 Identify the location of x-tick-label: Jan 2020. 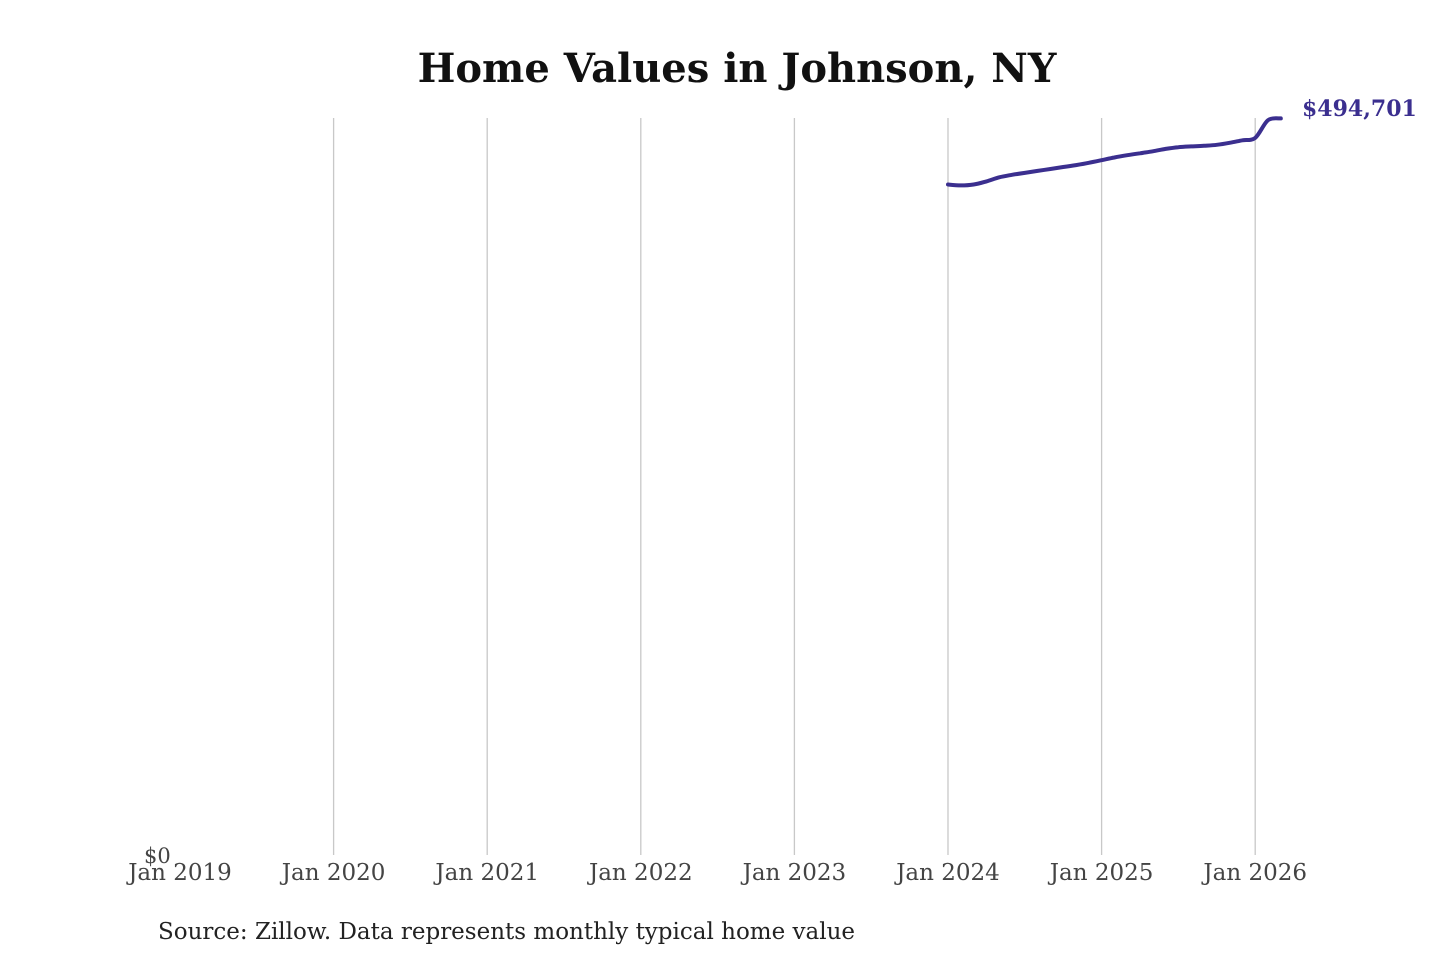
(333, 873).